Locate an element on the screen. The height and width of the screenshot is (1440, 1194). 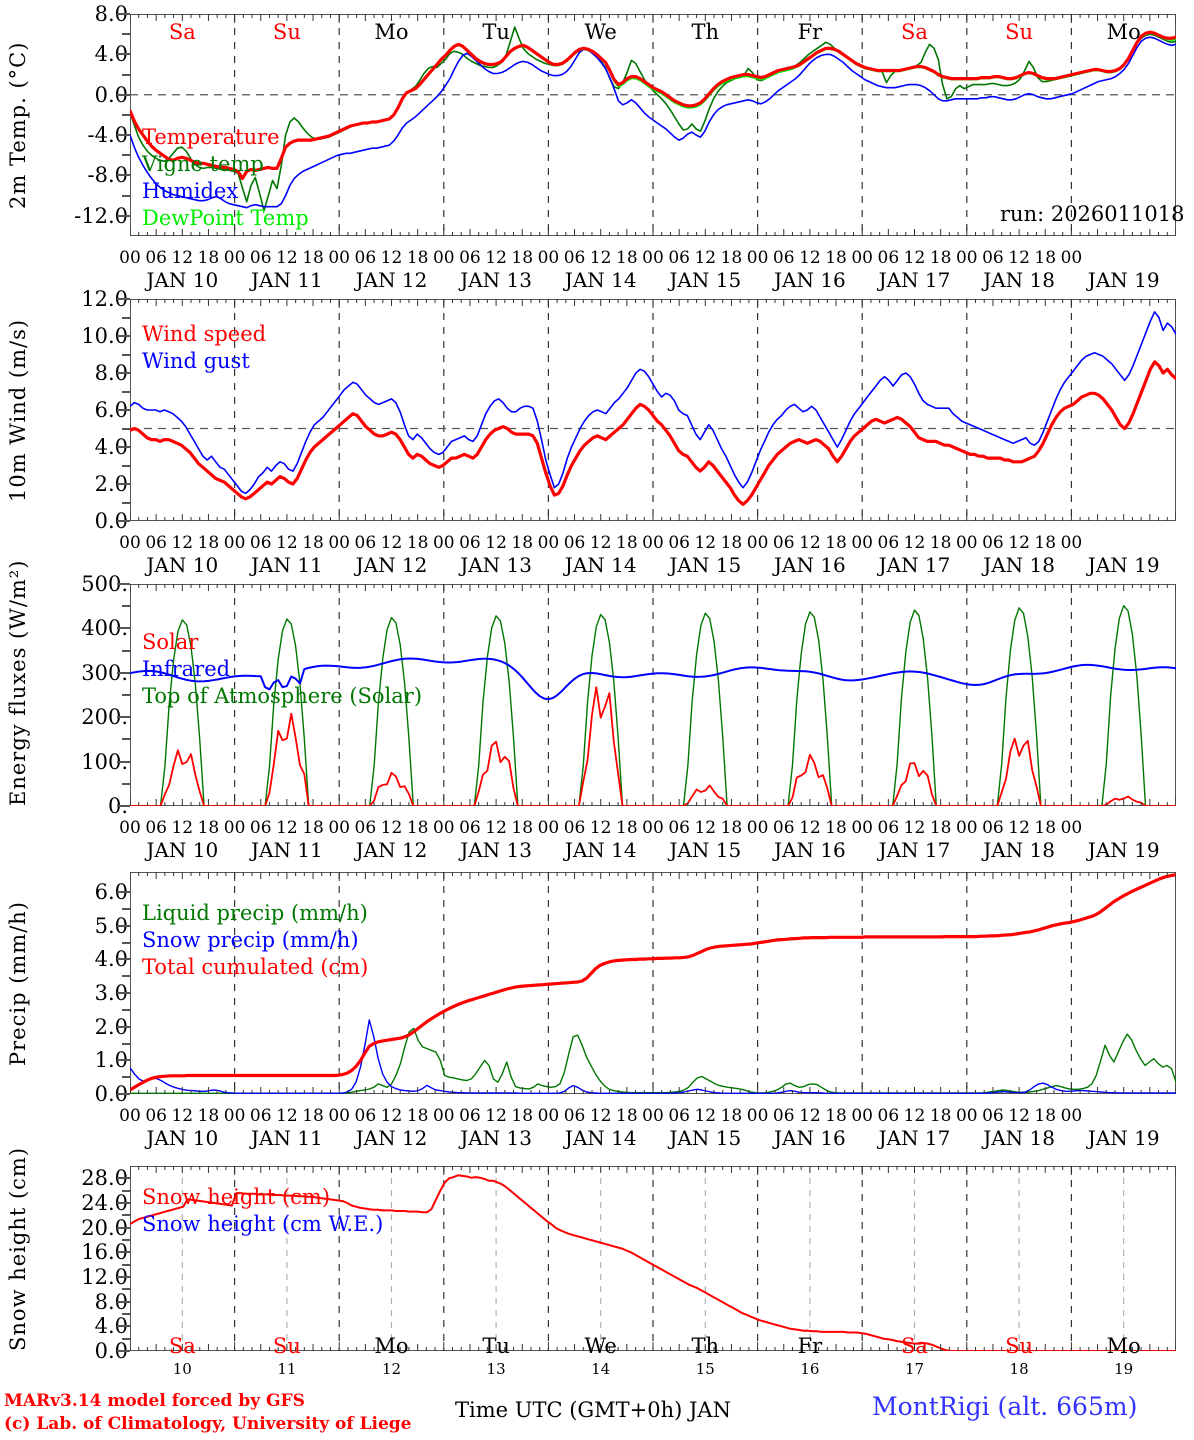
day-label-temperature-0: JAN 10 is located at coordinates (182, 280).